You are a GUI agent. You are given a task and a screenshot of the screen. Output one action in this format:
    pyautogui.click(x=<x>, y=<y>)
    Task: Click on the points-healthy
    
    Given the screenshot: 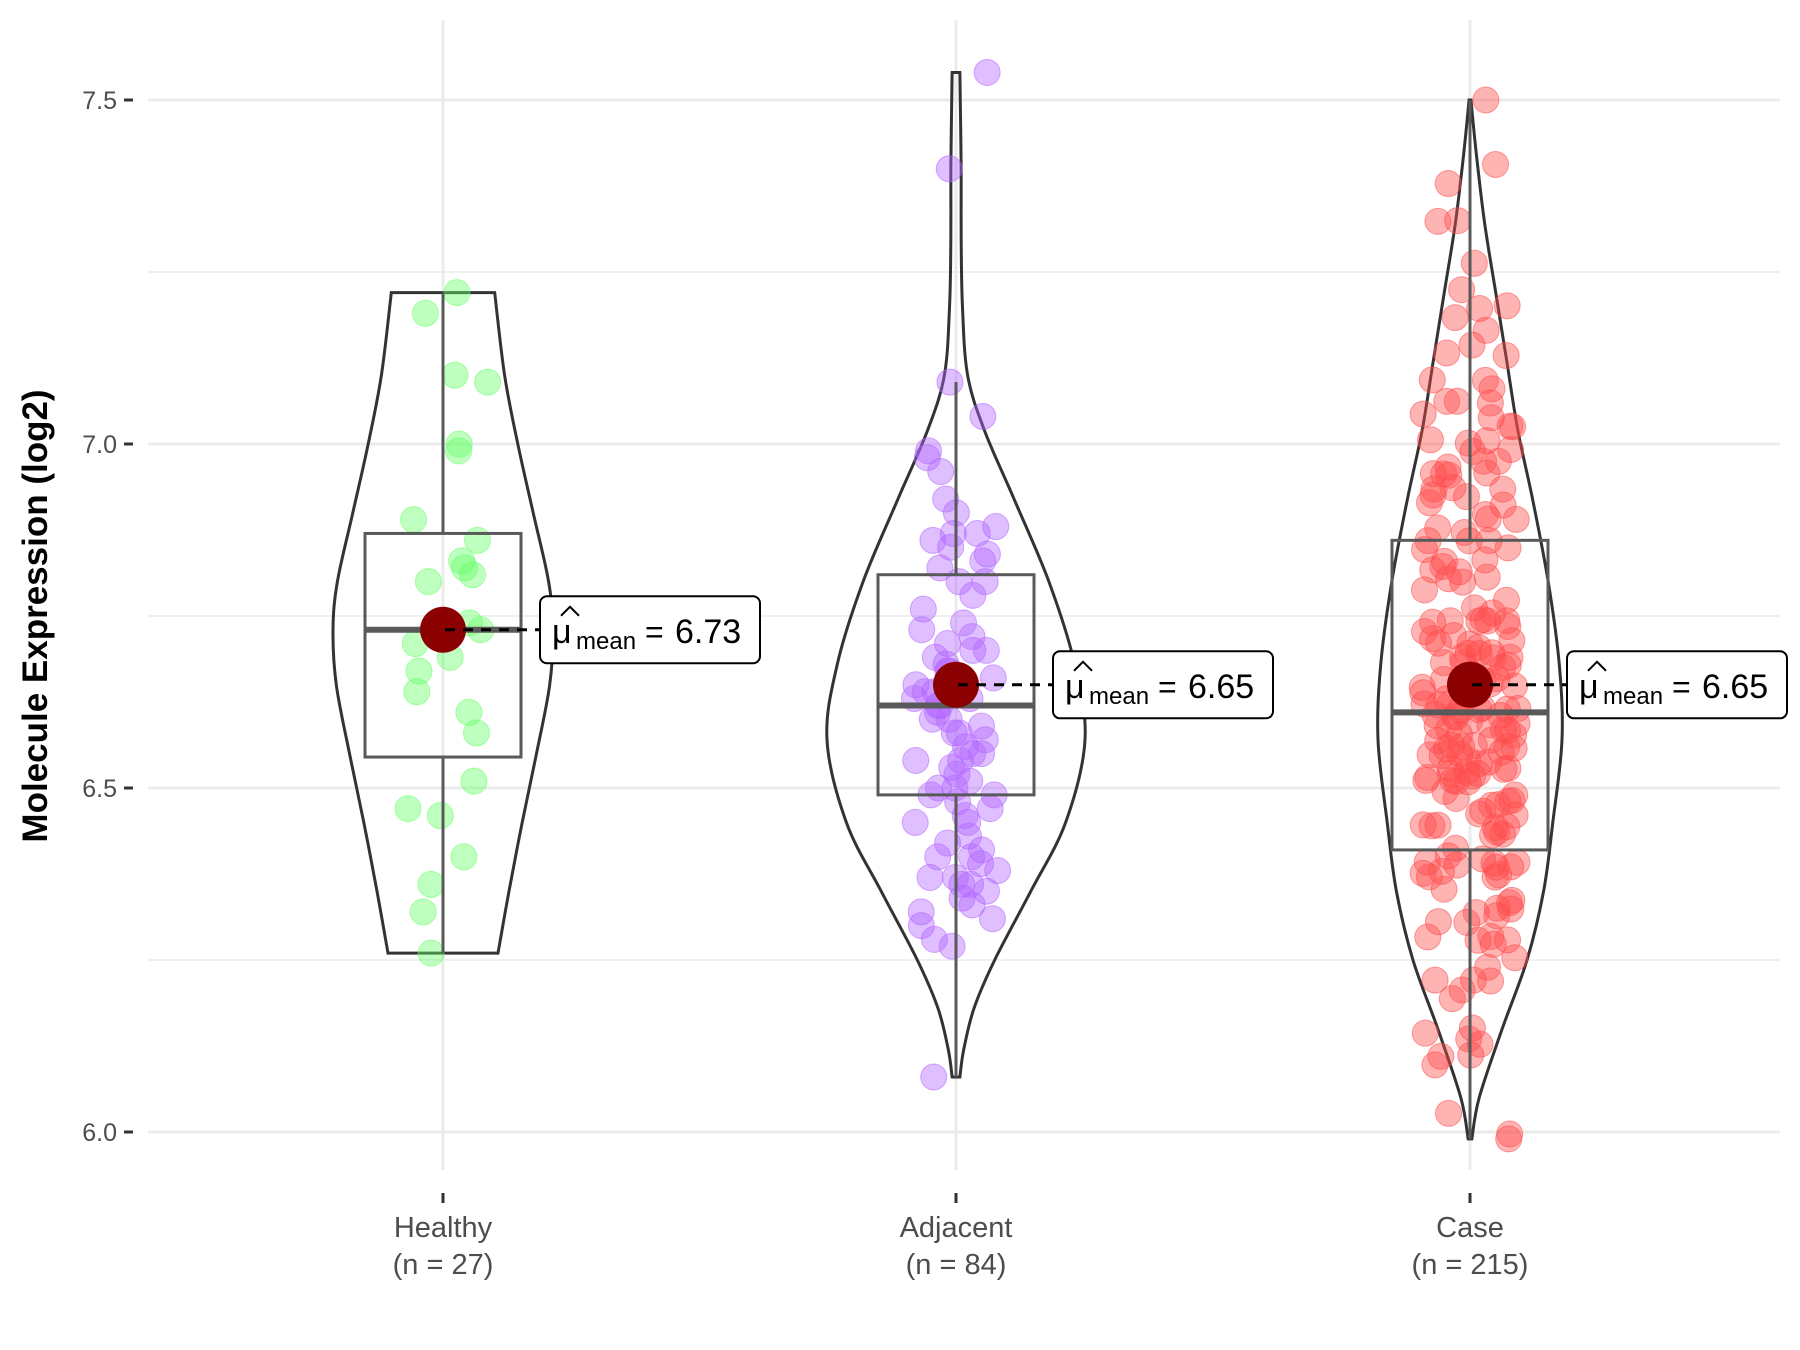 What is the action you would take?
    pyautogui.click(x=448, y=623)
    